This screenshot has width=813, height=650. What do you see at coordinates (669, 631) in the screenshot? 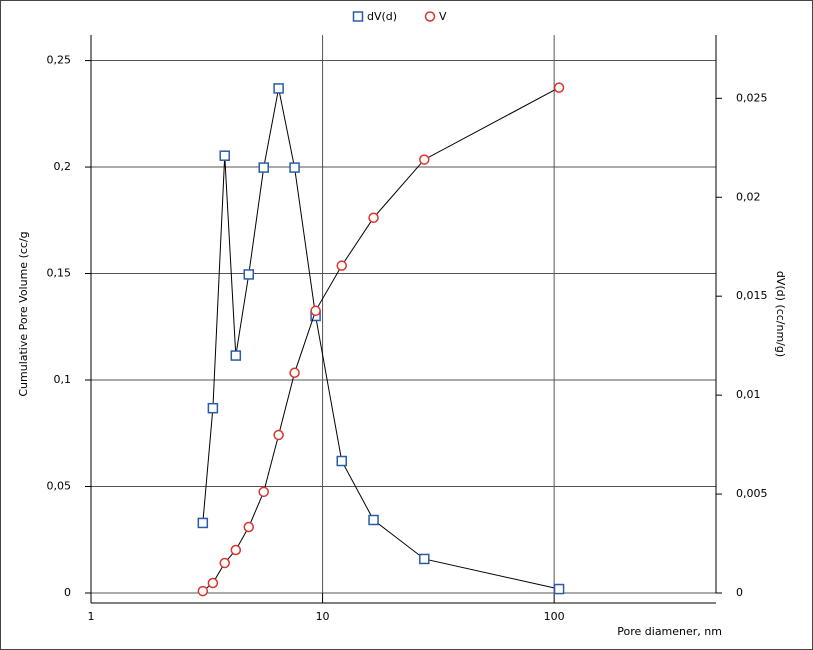
I see `x-axis-label: Pore diamener, nm` at bounding box center [669, 631].